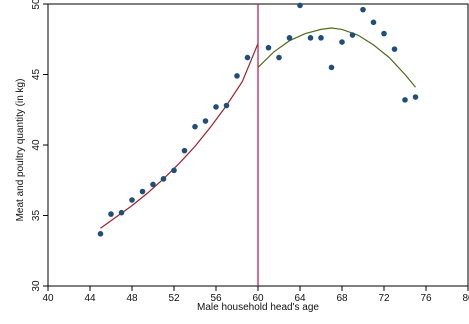 This screenshot has width=469, height=324. Describe the element at coordinates (258, 307) in the screenshot. I see `x-axis-title: Male household head's age` at that location.